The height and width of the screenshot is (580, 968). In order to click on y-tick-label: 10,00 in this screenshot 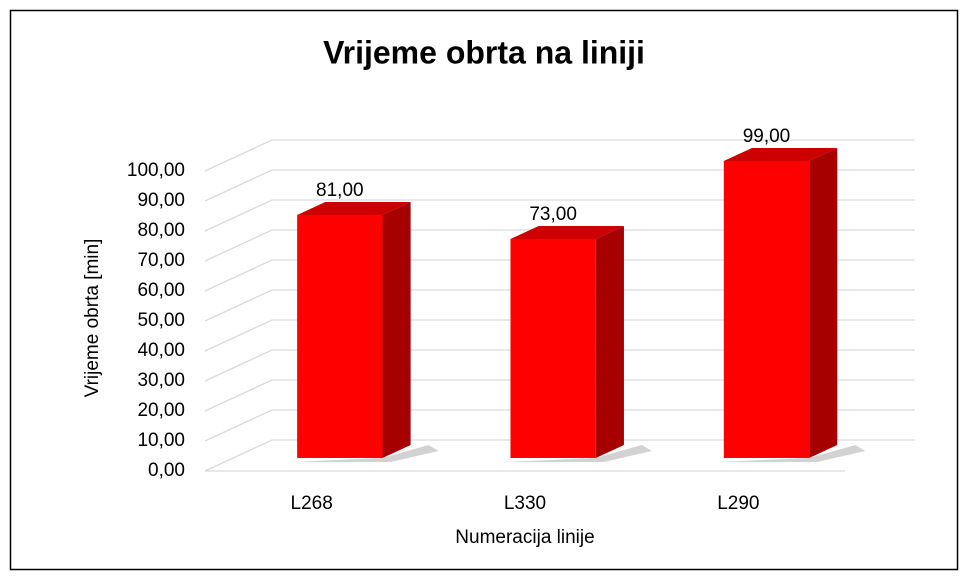, I will do `click(161, 440)`.